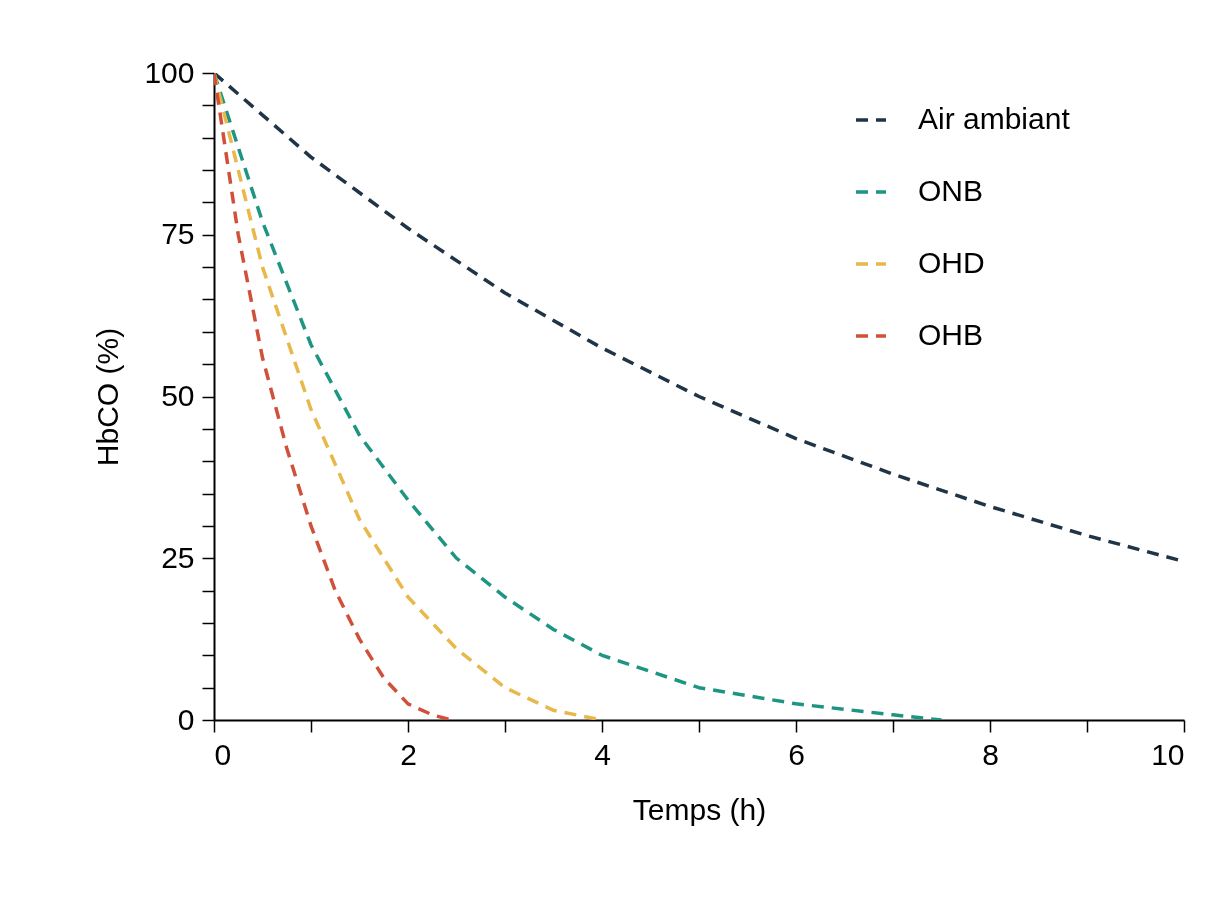  Describe the element at coordinates (1168, 754) in the screenshot. I see `x-tick-label: 10` at that location.